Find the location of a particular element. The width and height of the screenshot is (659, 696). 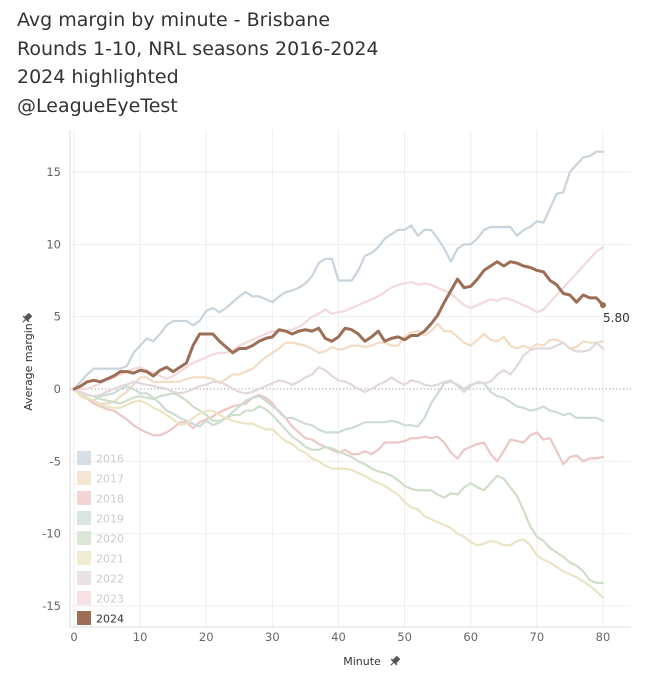

series-line-2018 is located at coordinates (338, 426).